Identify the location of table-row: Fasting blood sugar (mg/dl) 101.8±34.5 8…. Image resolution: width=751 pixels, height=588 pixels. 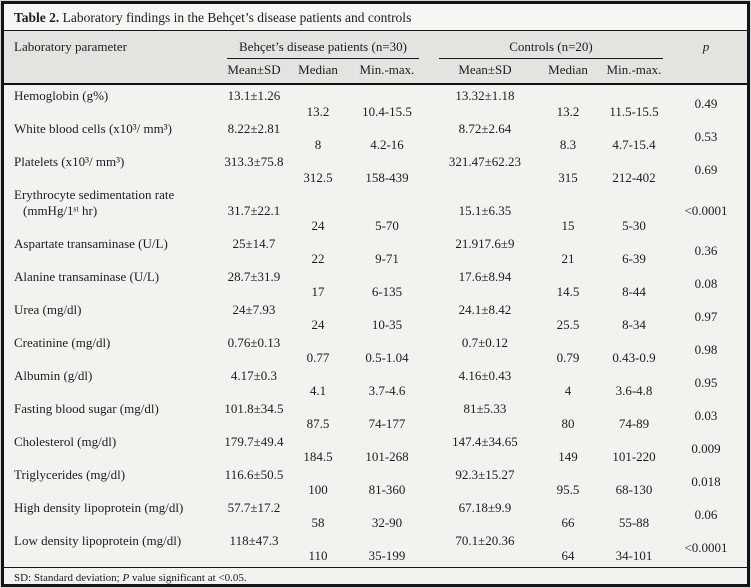
(375, 416).